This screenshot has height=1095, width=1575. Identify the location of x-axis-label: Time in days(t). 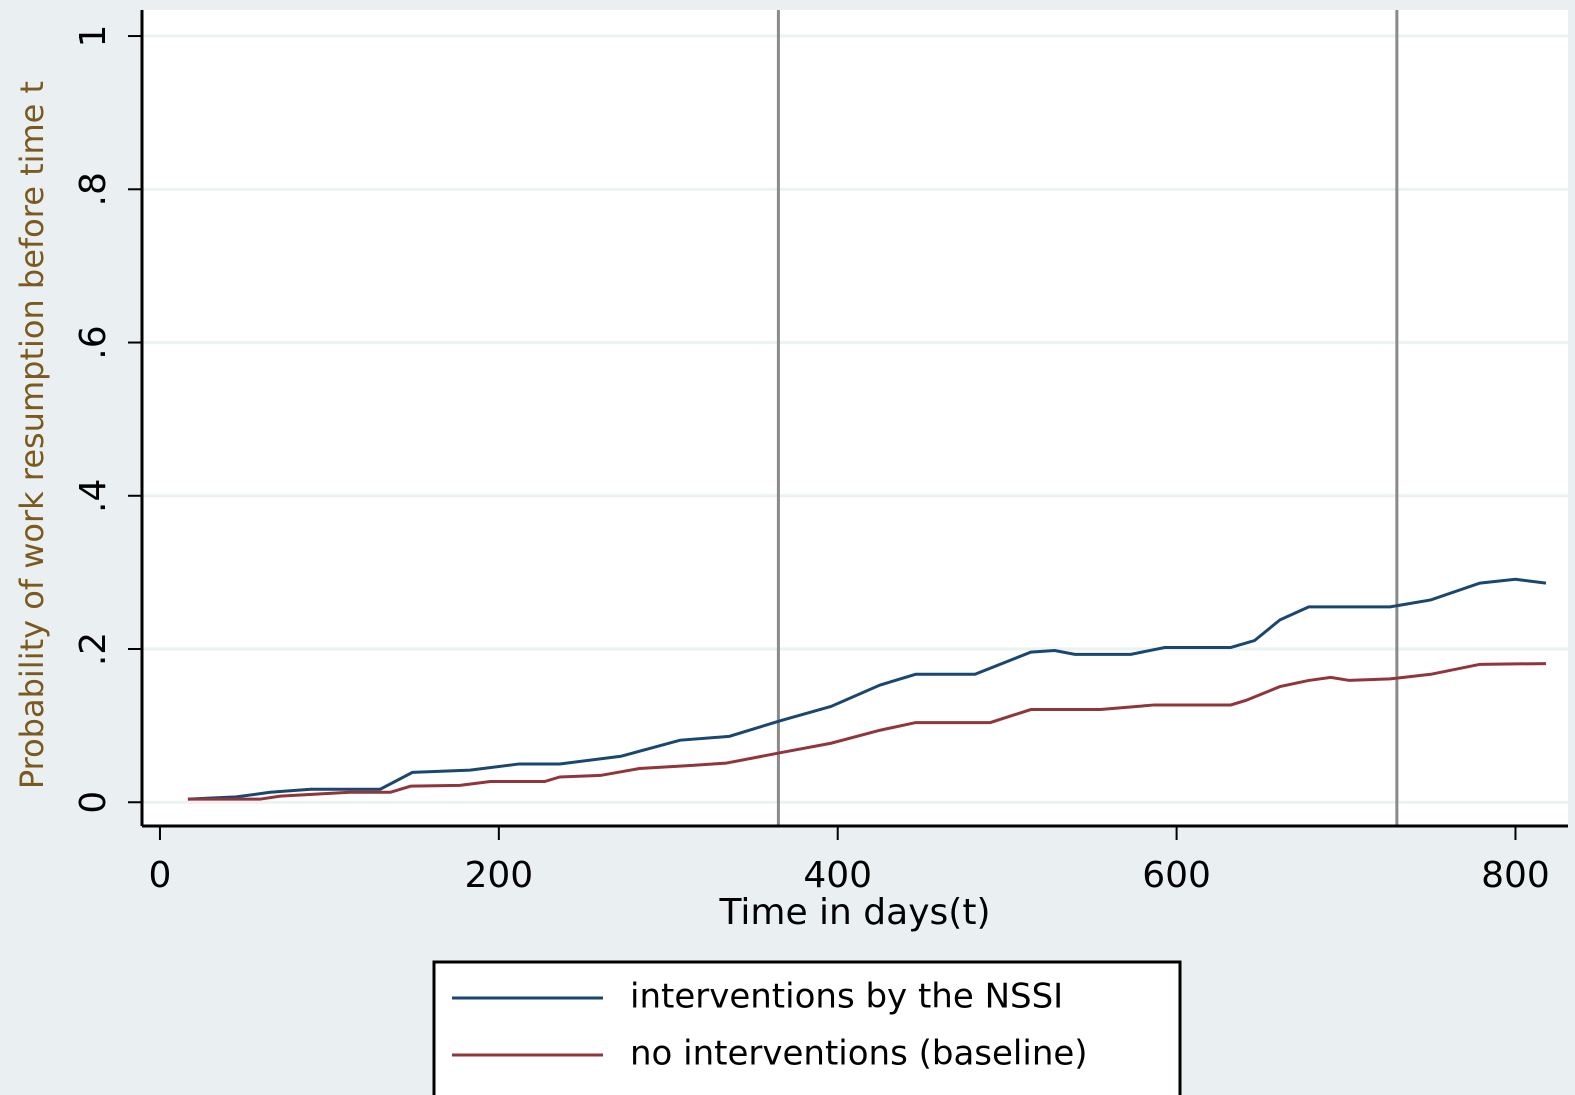
(855, 912).